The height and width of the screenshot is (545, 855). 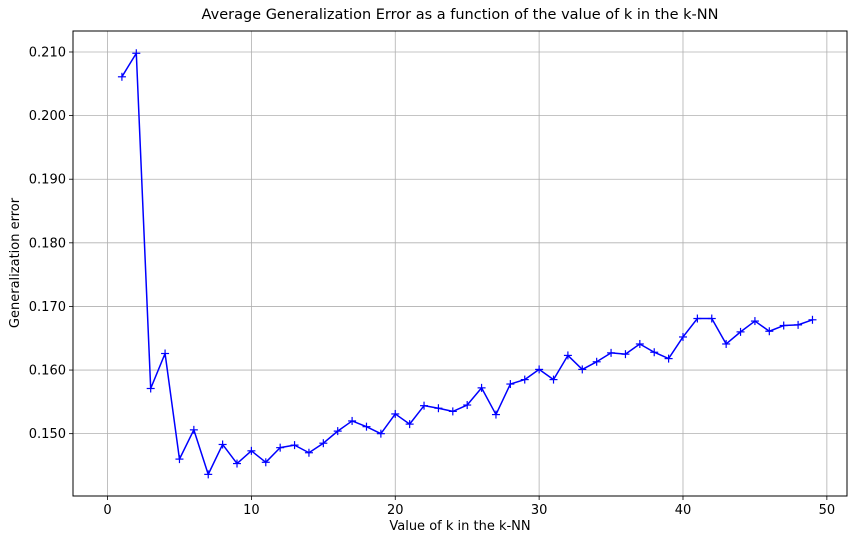 I want to click on y-tick-label: 0.150, so click(x=47, y=434).